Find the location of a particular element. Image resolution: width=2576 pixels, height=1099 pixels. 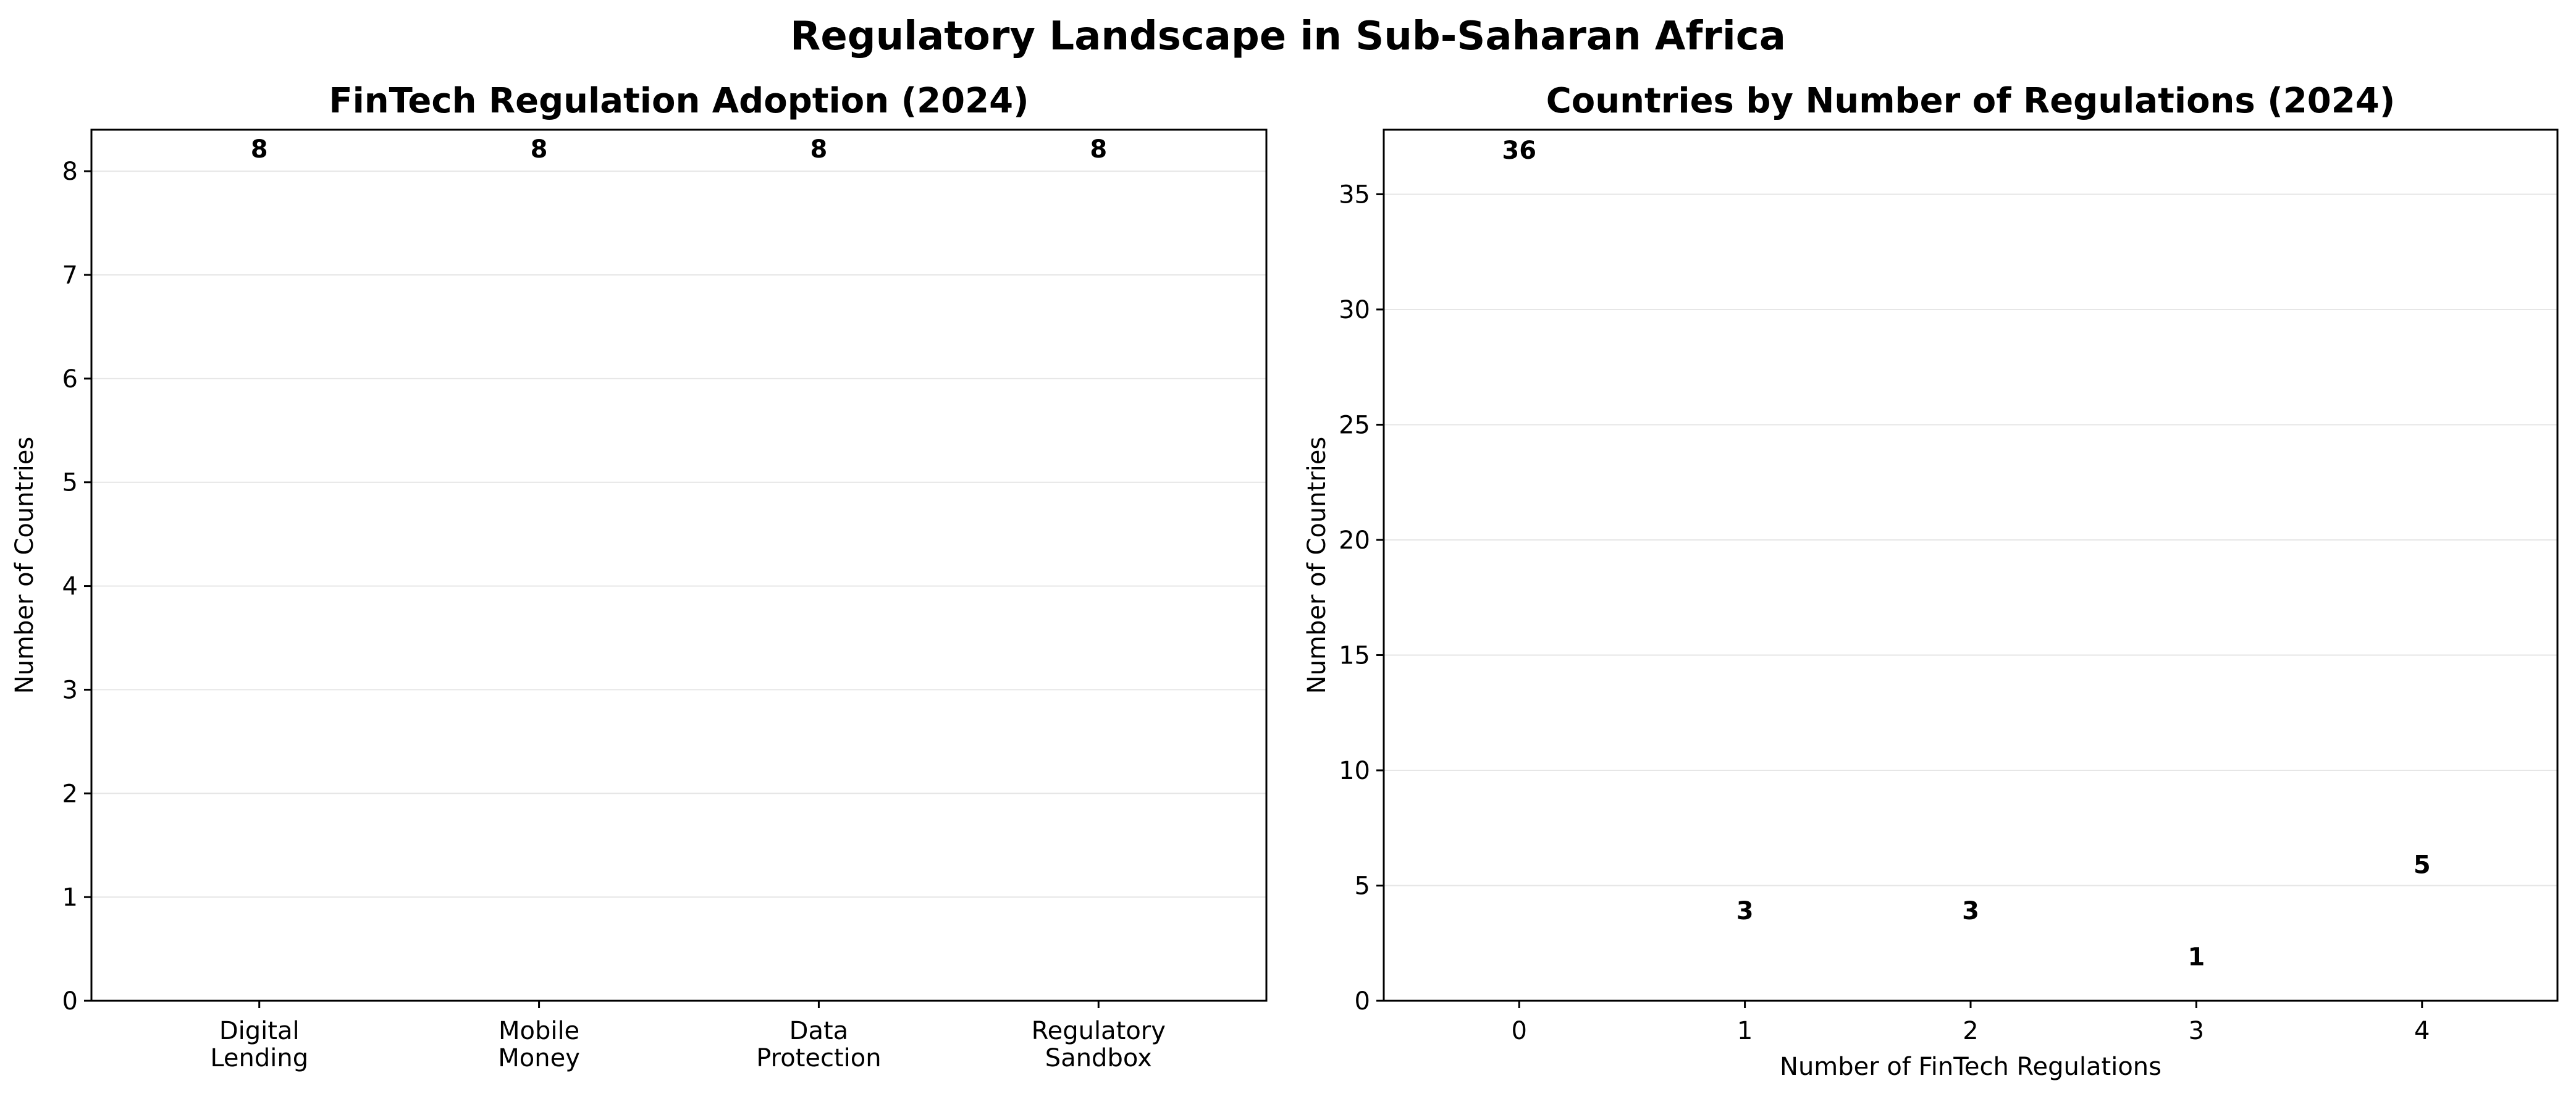

y-tick-label: 1 is located at coordinates (70, 897).